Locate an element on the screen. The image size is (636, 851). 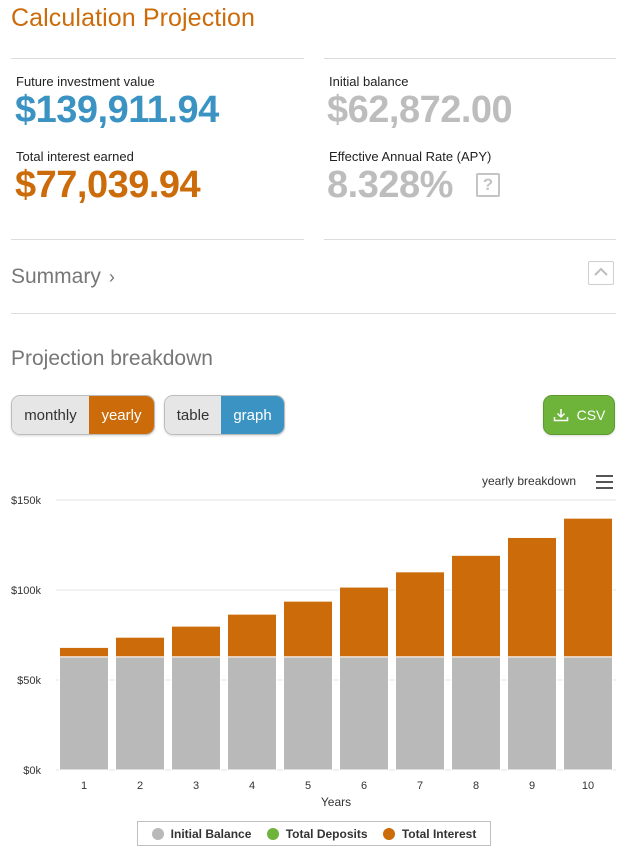
csv-label: CSV is located at coordinates (591, 415).